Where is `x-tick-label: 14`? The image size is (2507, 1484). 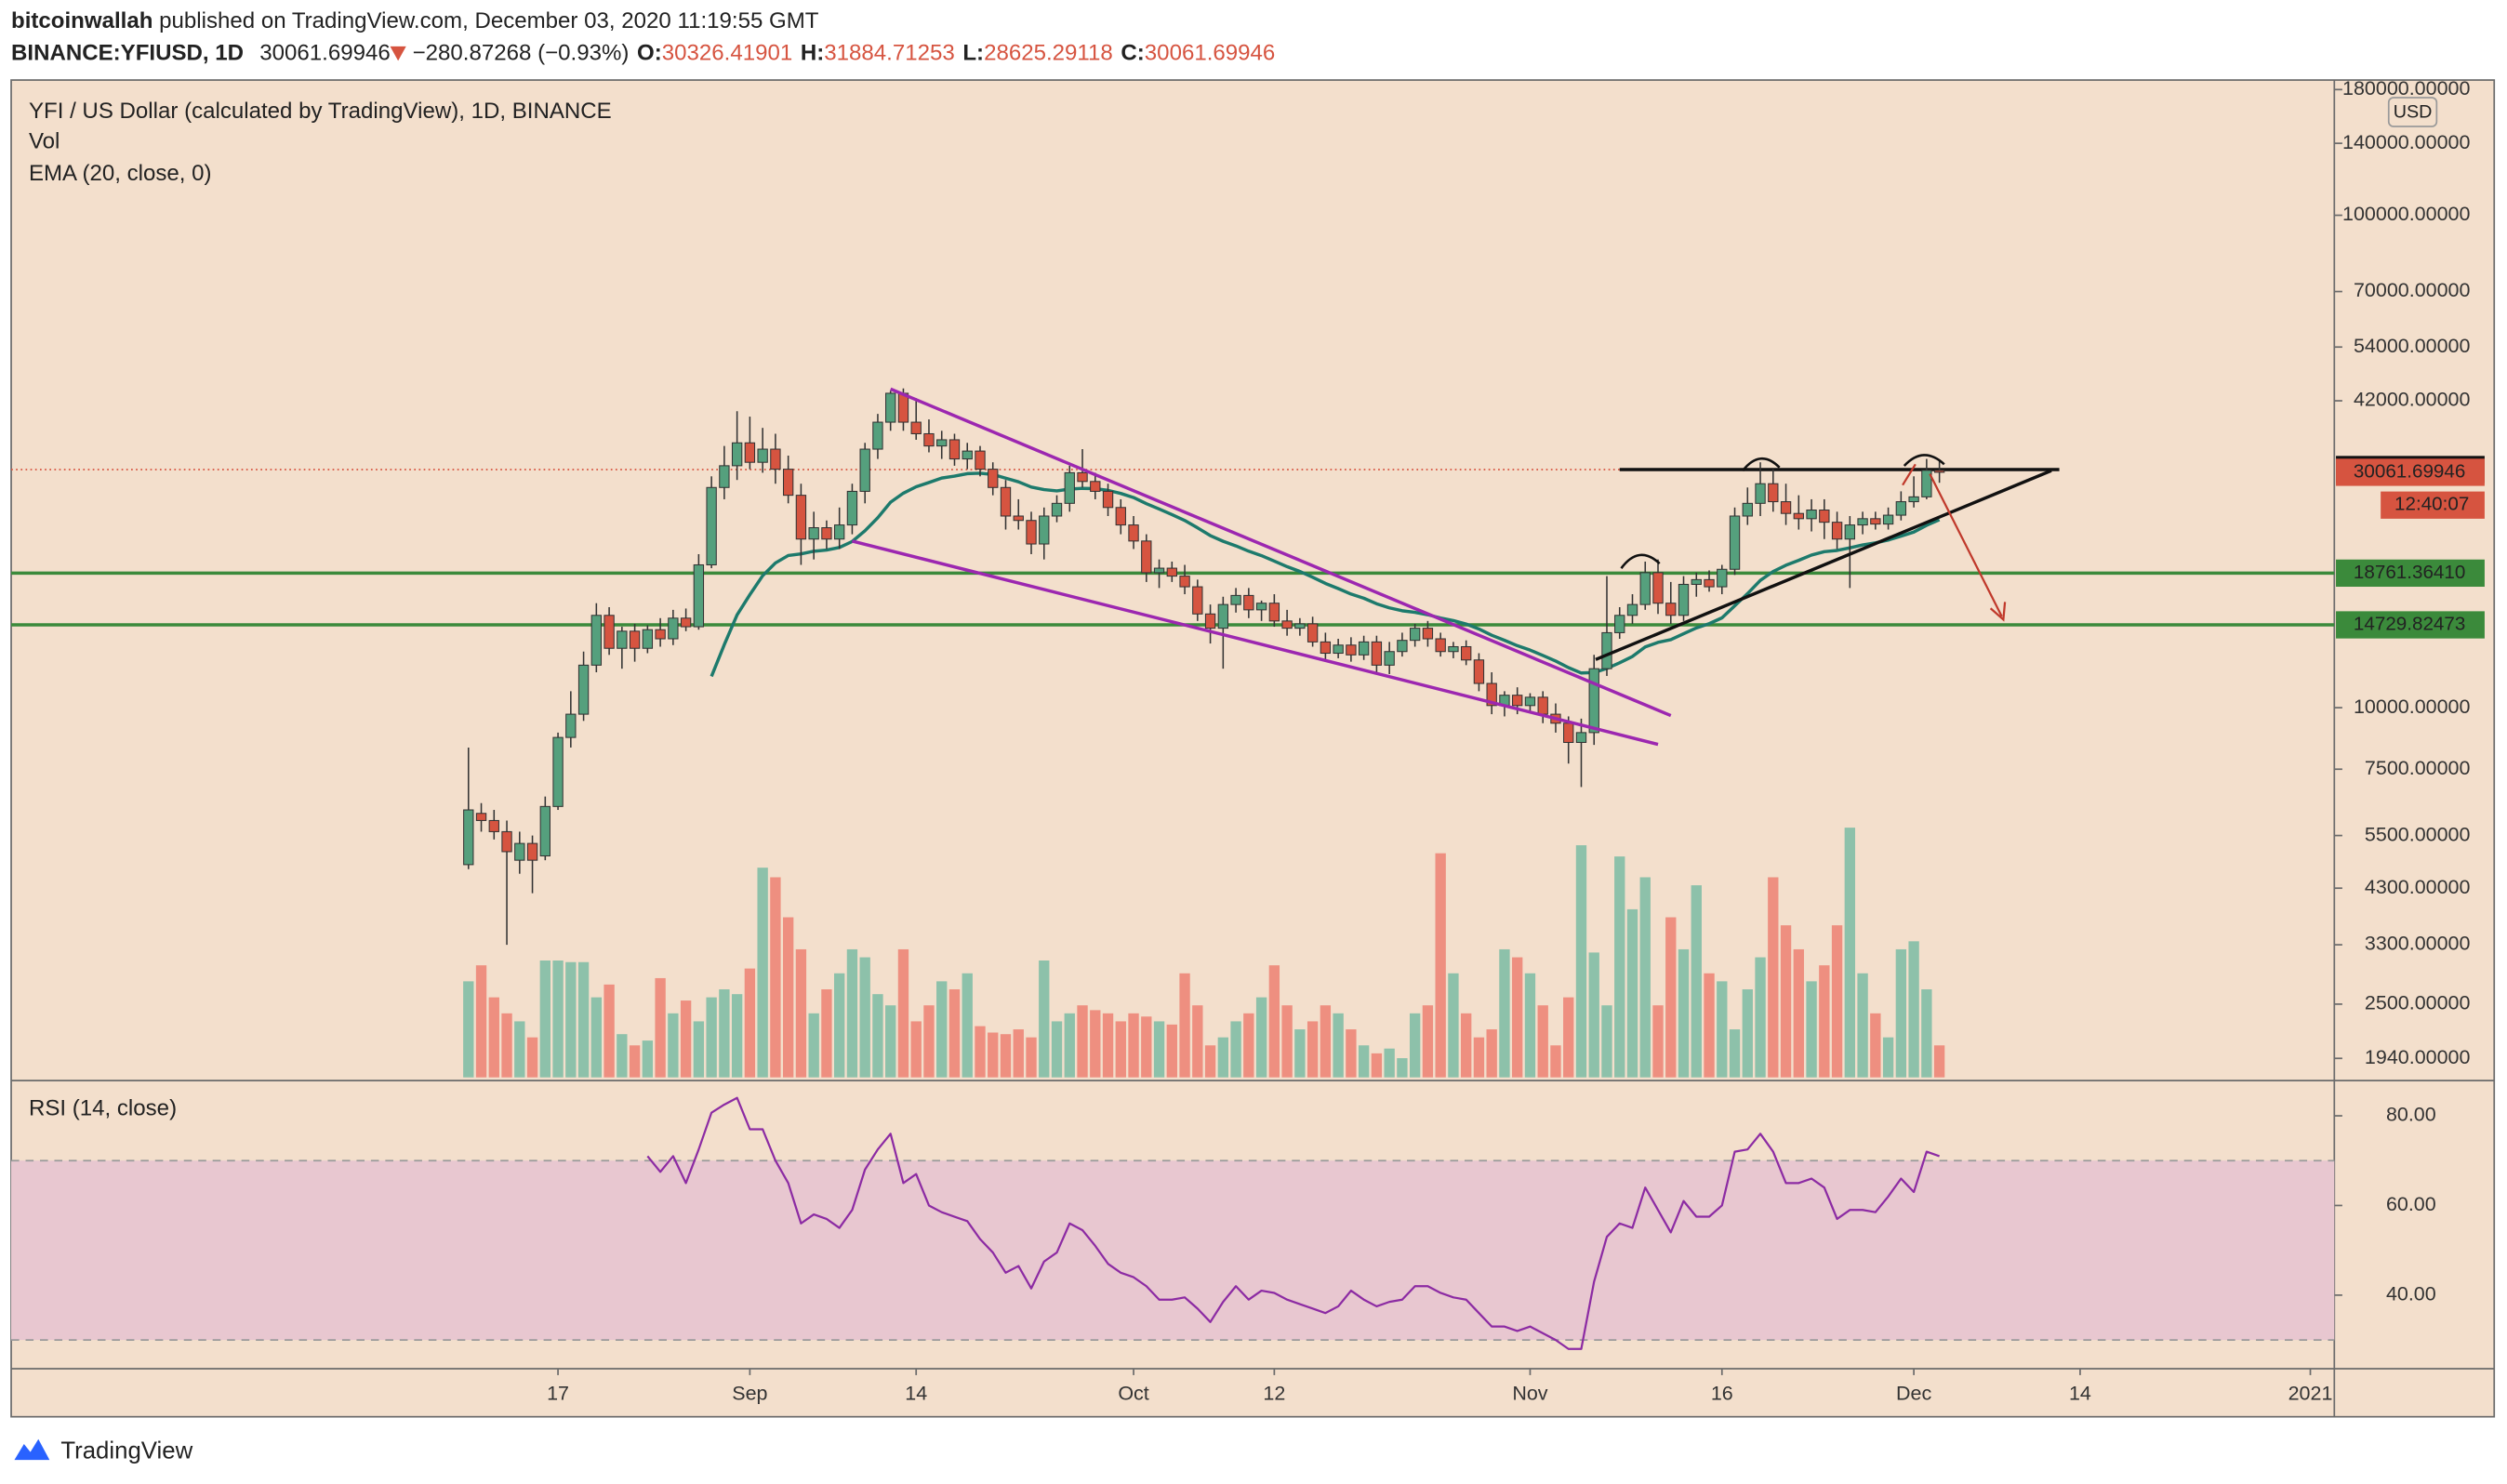
x-tick-label: 14 is located at coordinates (2080, 1393).